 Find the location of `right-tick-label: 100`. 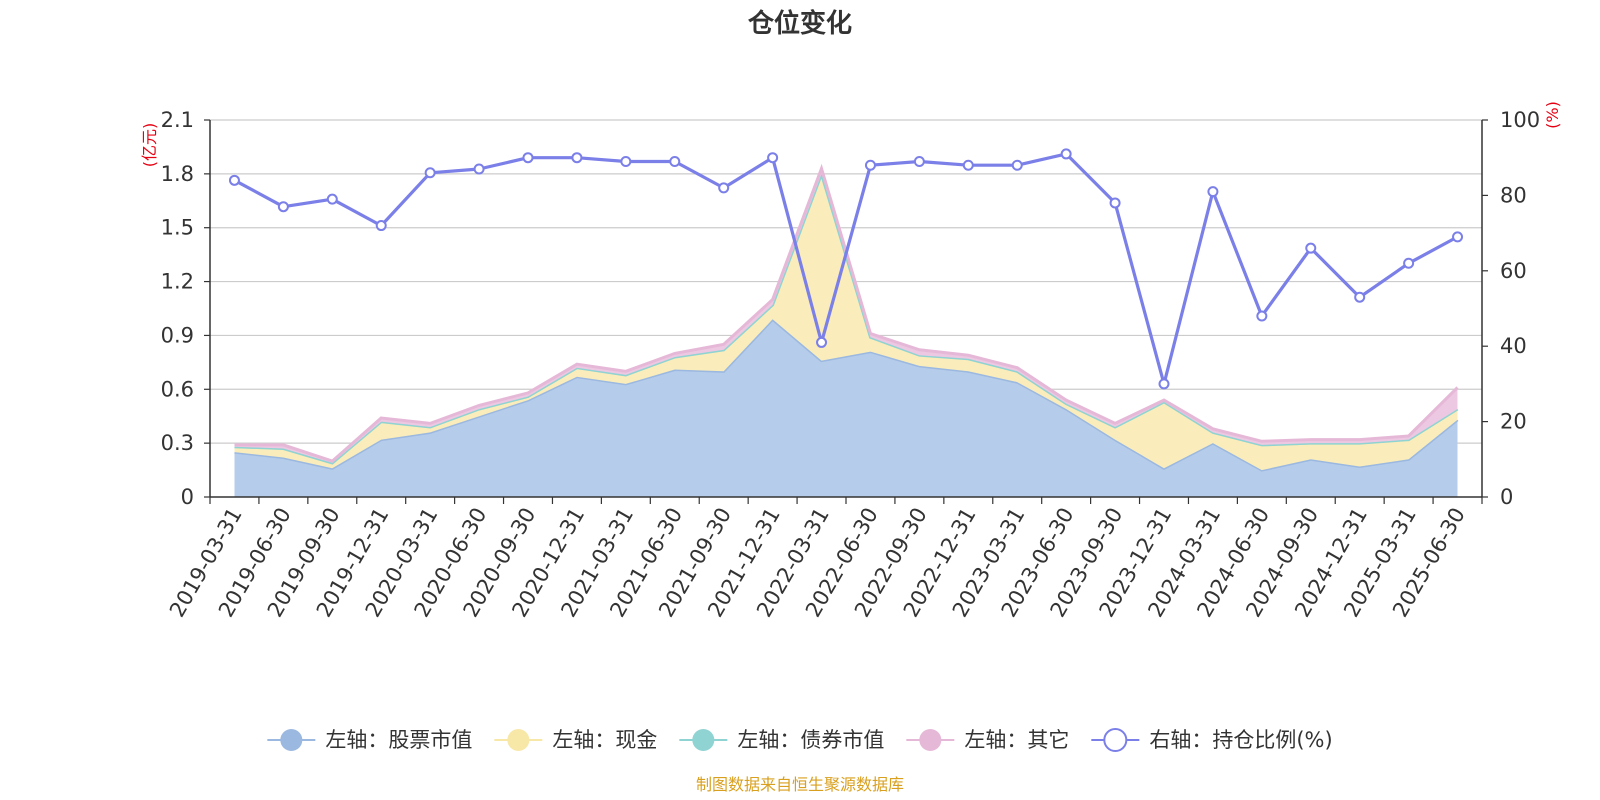

right-tick-label: 100 is located at coordinates (1520, 120).